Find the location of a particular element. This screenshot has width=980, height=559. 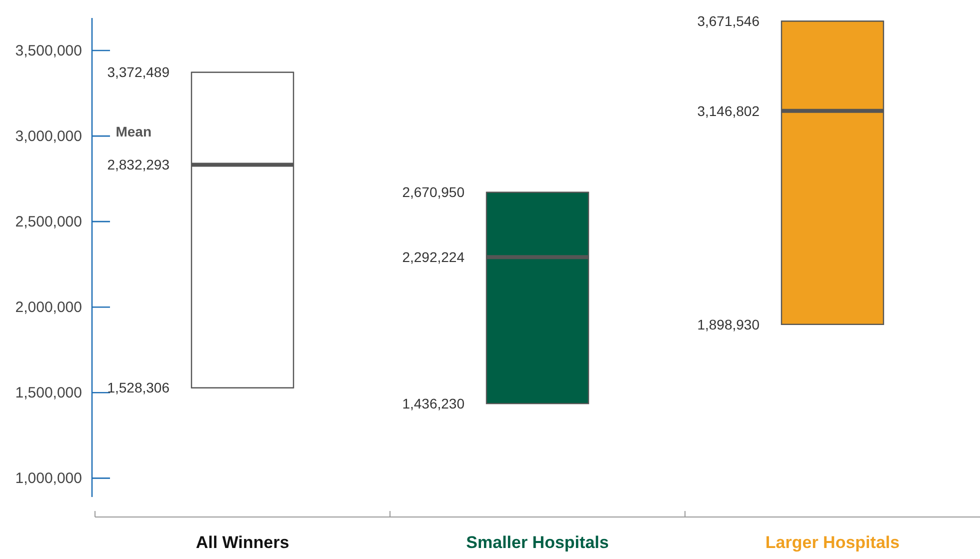

x-tick-label: All Winners is located at coordinates (243, 542).